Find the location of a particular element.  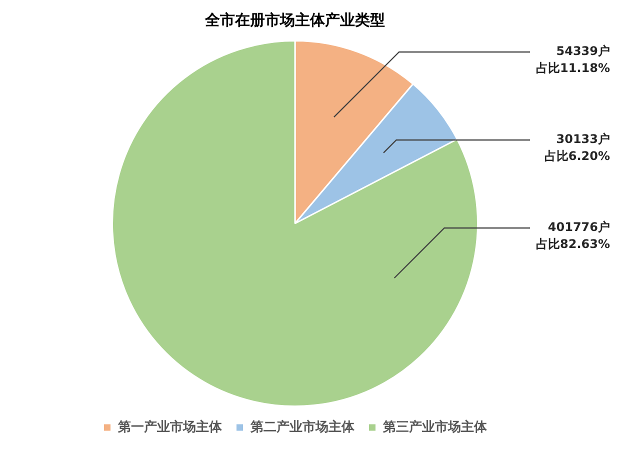

legend-label: 第三产业市场主体 is located at coordinates (435, 426).